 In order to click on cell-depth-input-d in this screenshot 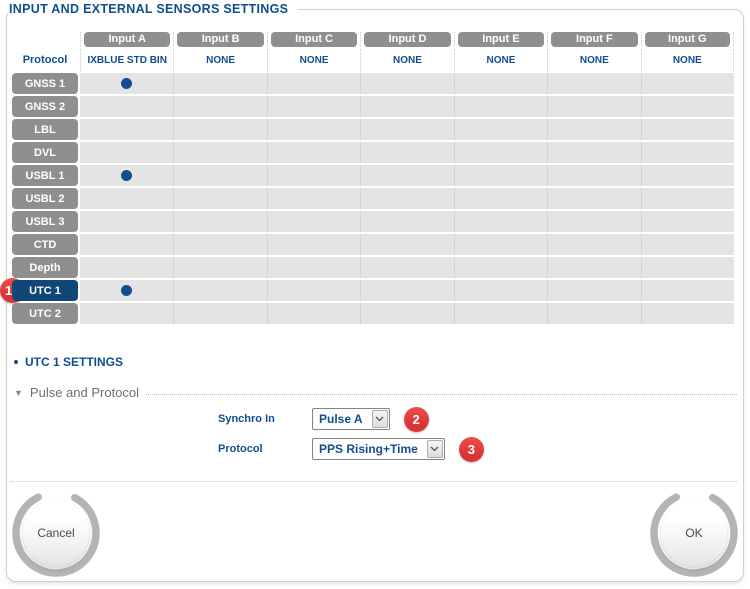, I will do `click(407, 267)`.